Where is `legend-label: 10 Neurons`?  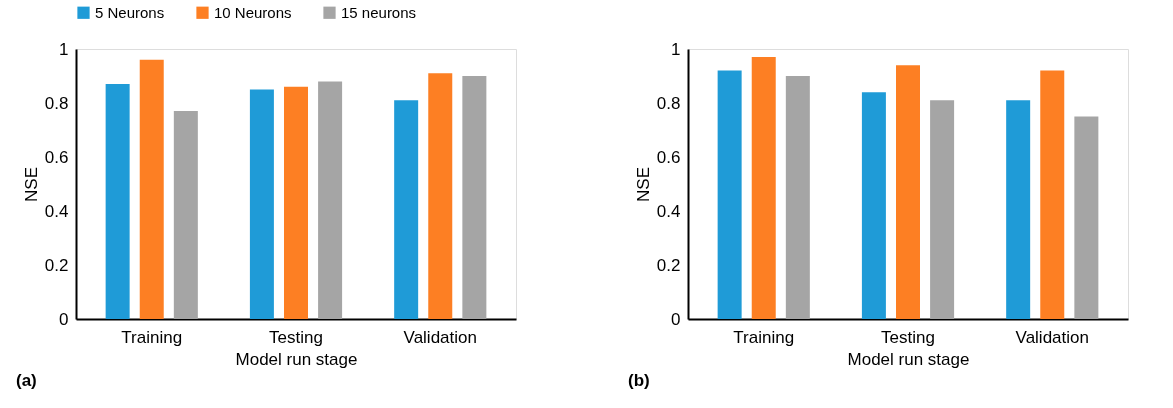 legend-label: 10 Neurons is located at coordinates (253, 12).